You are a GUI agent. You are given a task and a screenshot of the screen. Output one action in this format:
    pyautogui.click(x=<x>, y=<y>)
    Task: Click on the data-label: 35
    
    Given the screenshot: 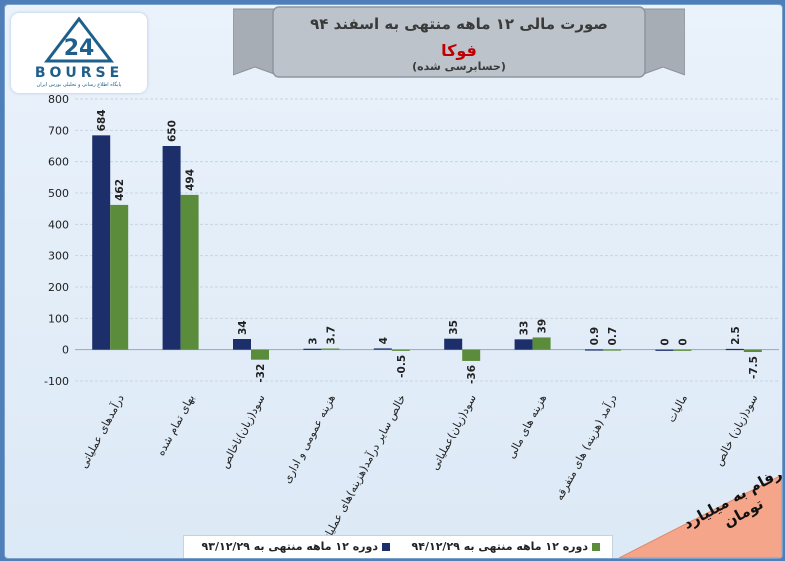 What is the action you would take?
    pyautogui.click(x=454, y=327)
    